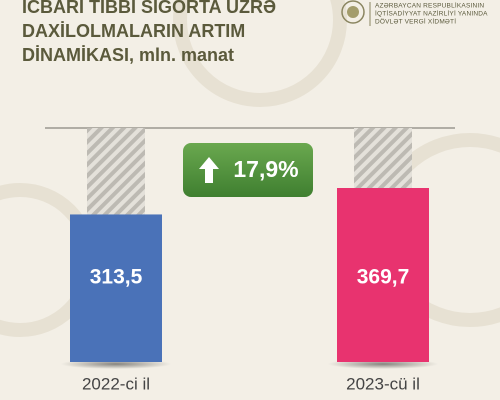 The height and width of the screenshot is (400, 500). I want to click on chart-title: İCBARİ TİBBİ SIĞORTA ÜZRƏ, so click(149, 8).